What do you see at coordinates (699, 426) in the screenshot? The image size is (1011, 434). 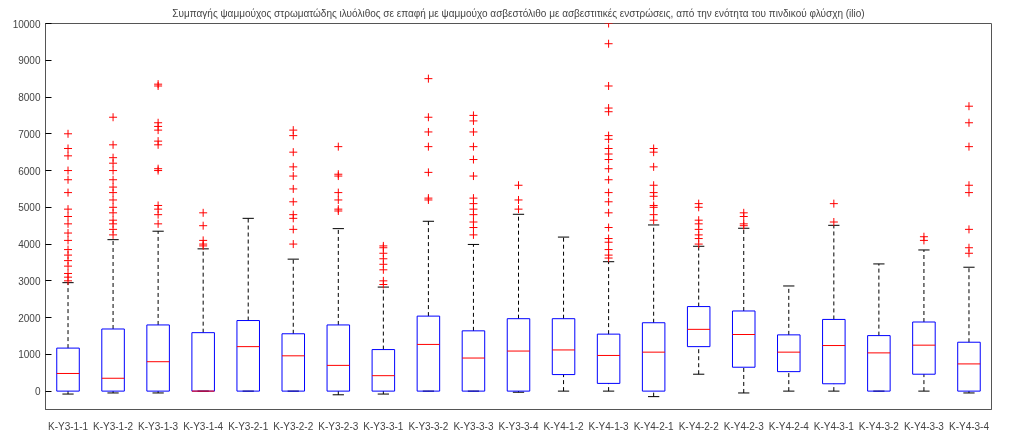 I see `x-tick-label: K-Y4-2-2` at bounding box center [699, 426].